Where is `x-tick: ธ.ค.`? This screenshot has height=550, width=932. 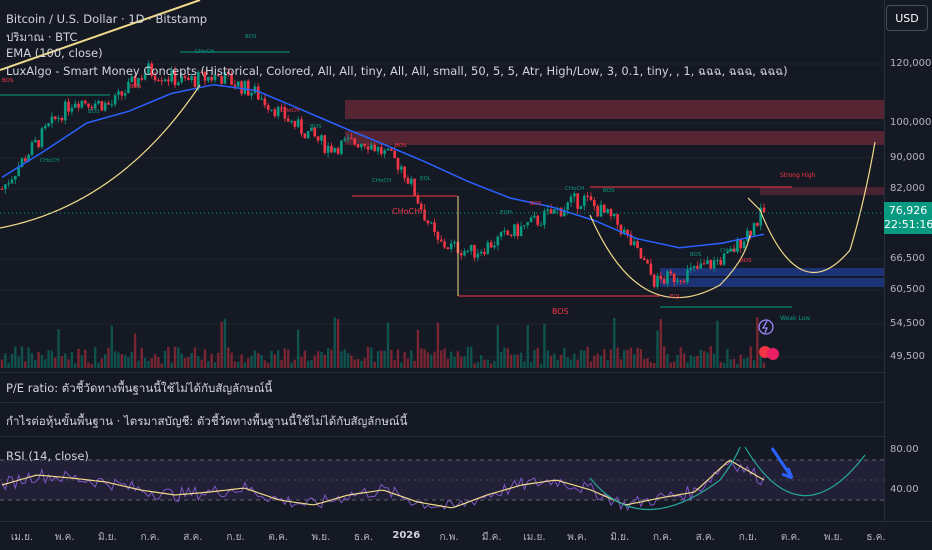
x-tick: ธ.ค. is located at coordinates (364, 537).